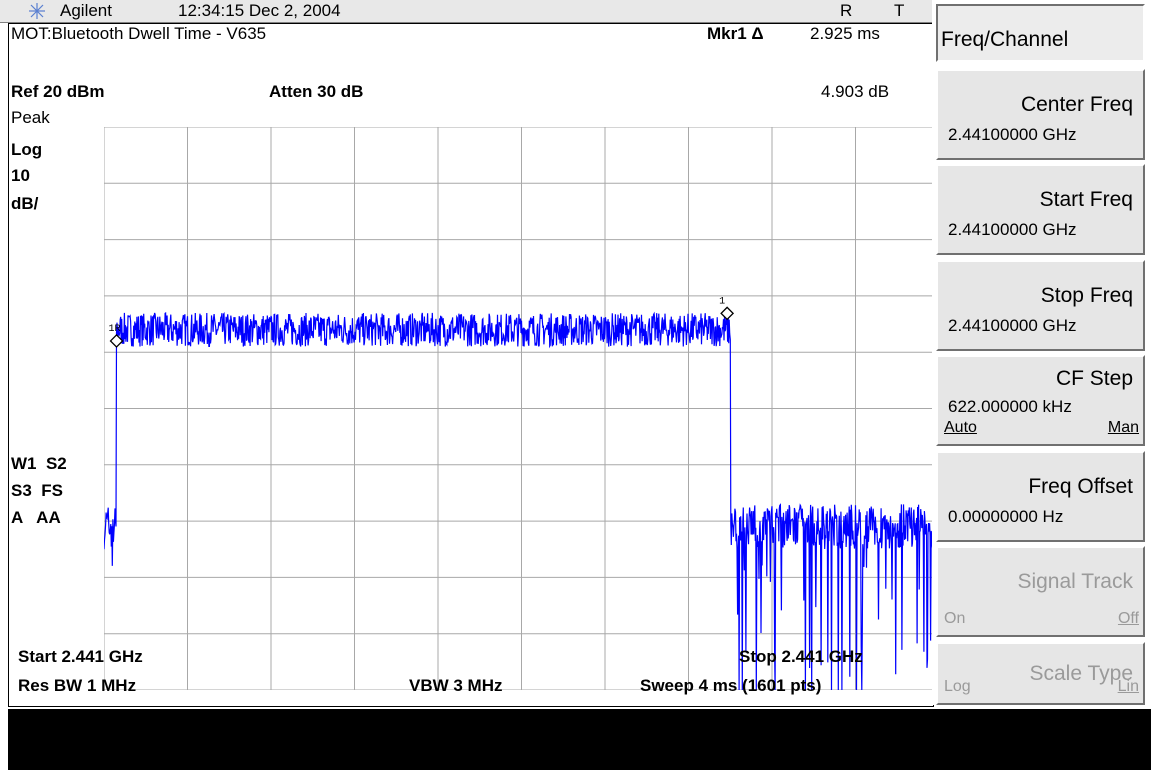 The width and height of the screenshot is (1151, 770). Describe the element at coordinates (722, 301) in the screenshot. I see `marker-delta-diamond-tag: 1` at that location.